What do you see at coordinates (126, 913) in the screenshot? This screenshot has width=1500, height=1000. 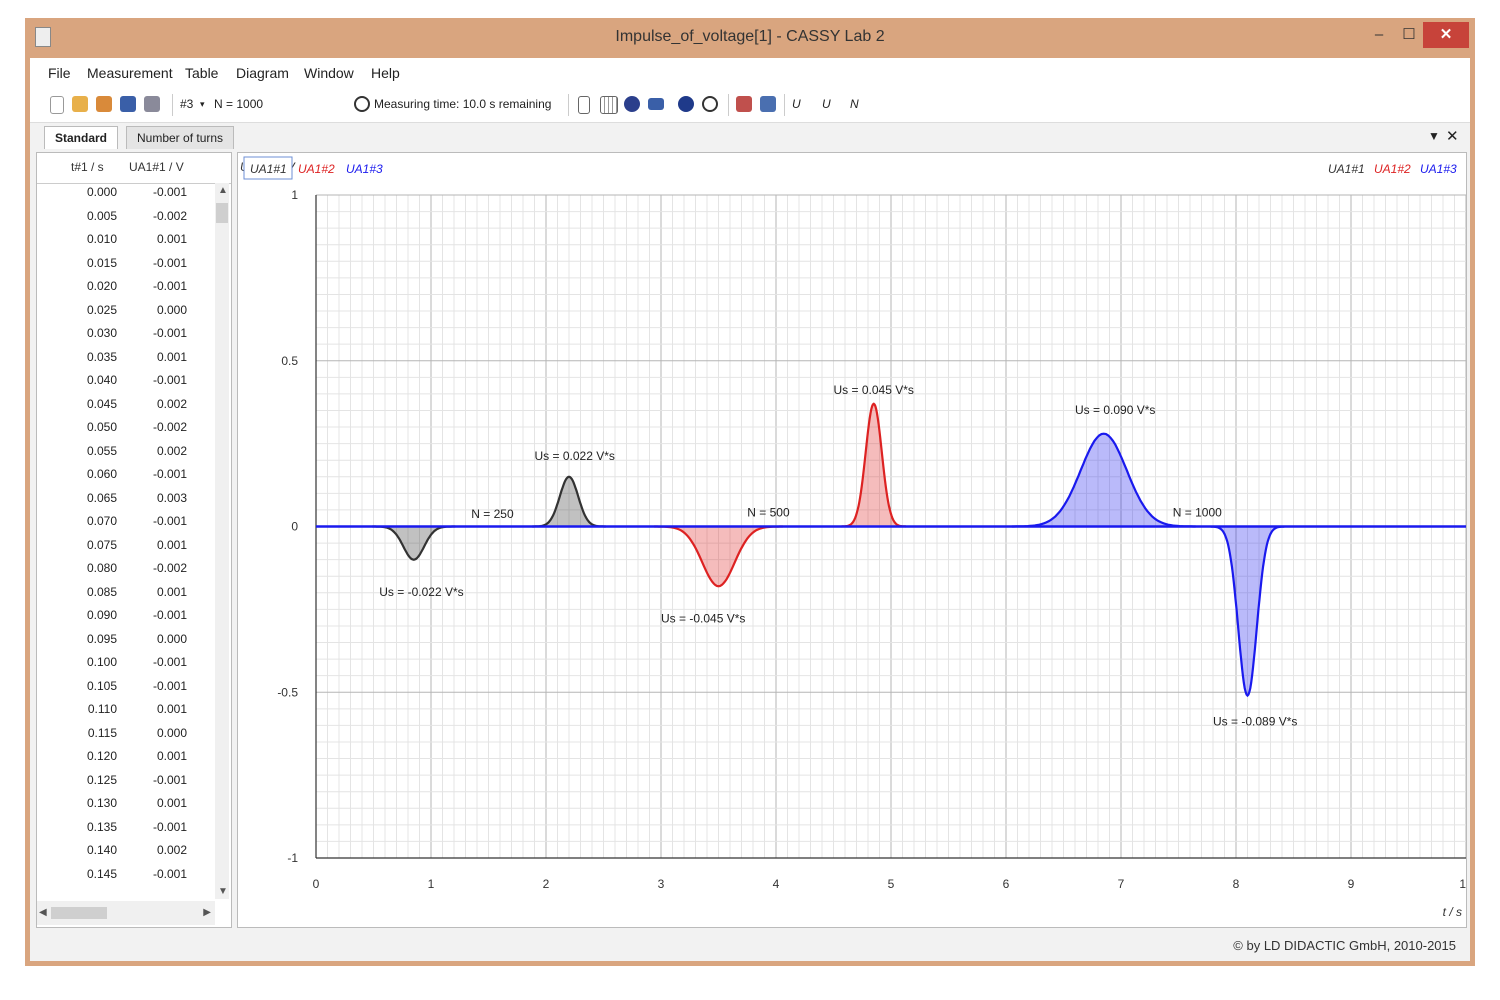 I see `horizontal-scrollbar: ◀ ▶` at bounding box center [126, 913].